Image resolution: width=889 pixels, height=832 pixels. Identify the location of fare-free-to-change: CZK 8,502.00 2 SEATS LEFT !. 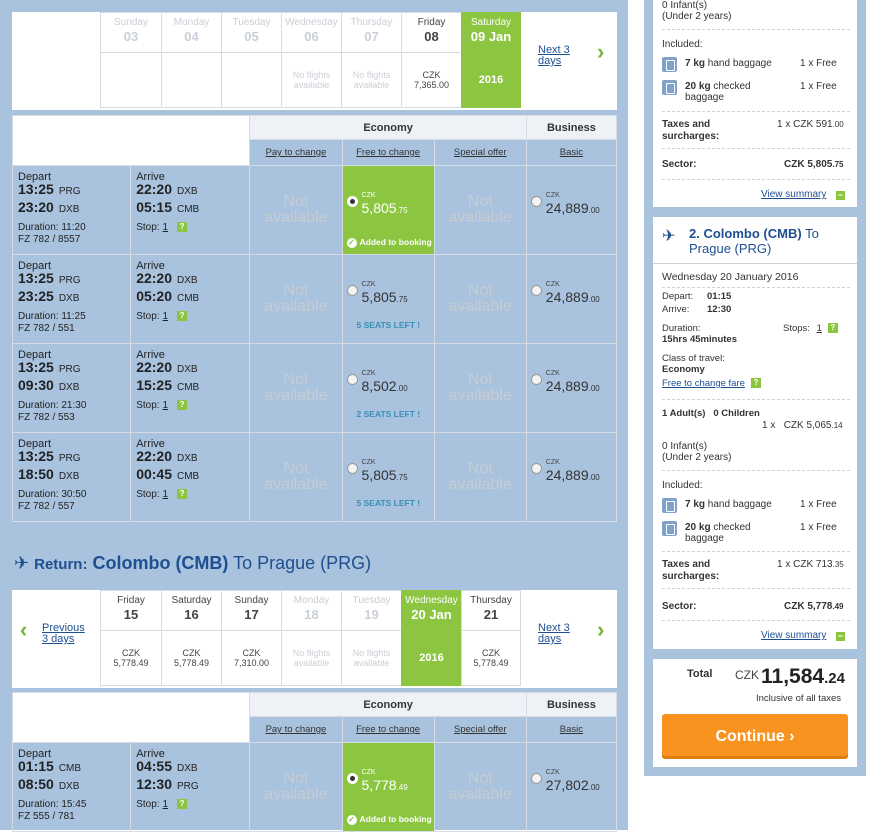
(388, 388).